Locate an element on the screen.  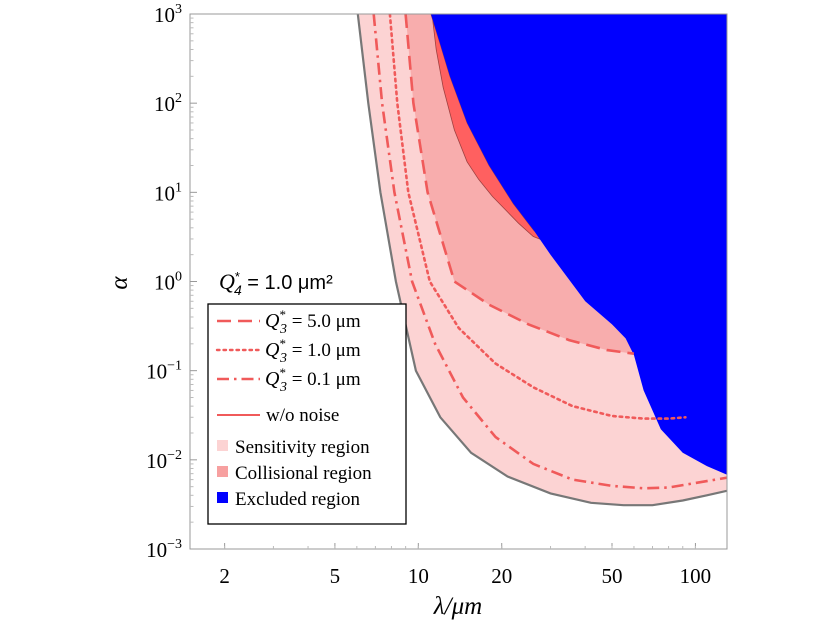
x-tick-label-4: 50 is located at coordinates (612, 576).